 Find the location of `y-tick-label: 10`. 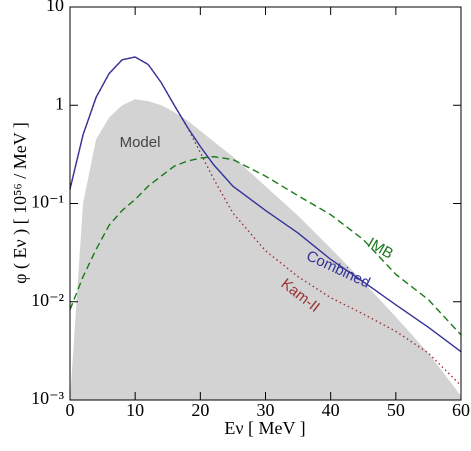

y-tick-label: 10 is located at coordinates (55, 7).